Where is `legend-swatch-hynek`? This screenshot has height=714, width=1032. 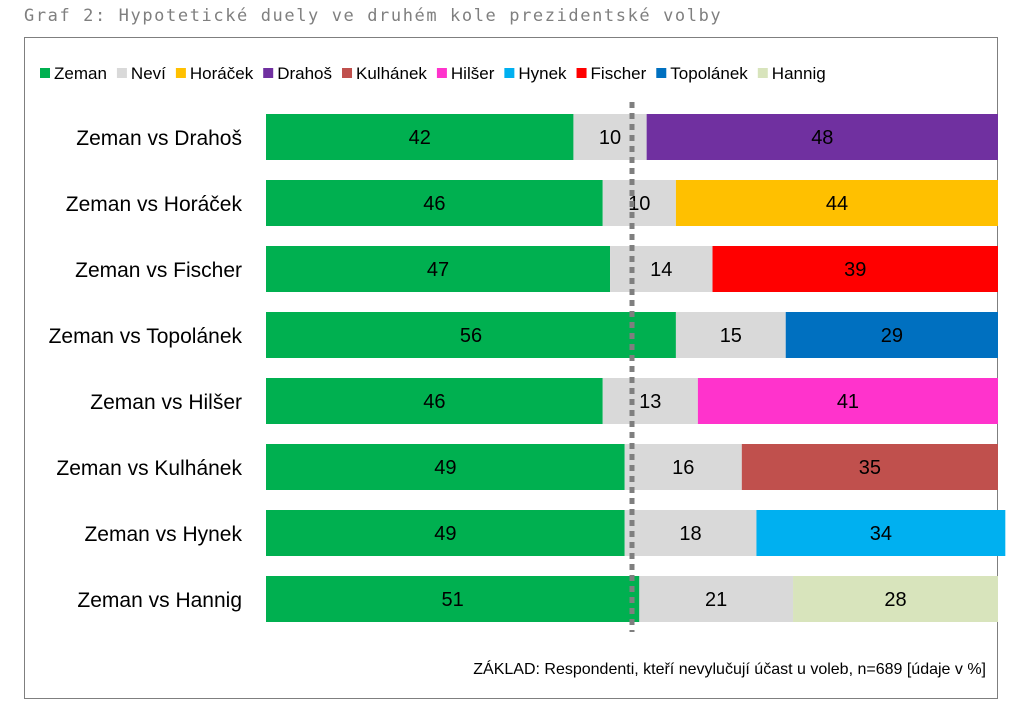 legend-swatch-hynek is located at coordinates (509, 73).